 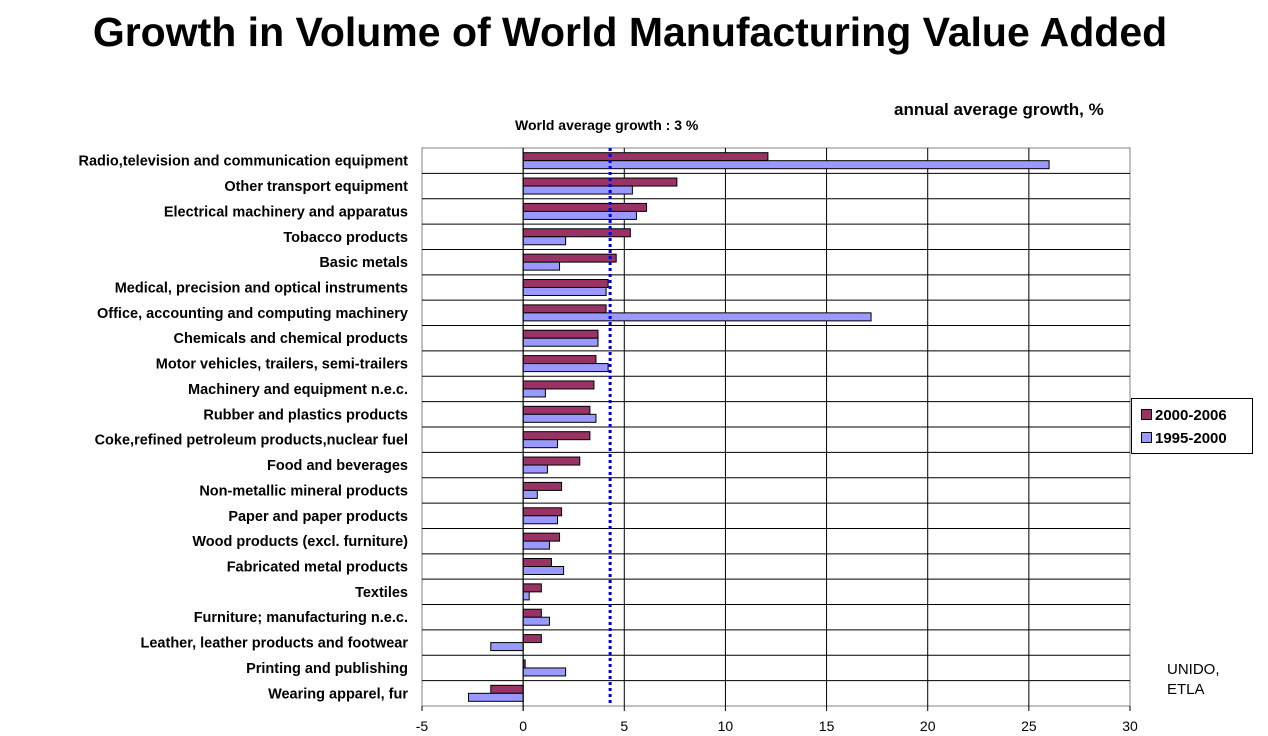 What do you see at coordinates (928, 726) in the screenshot?
I see `x-tick-label: 20` at bounding box center [928, 726].